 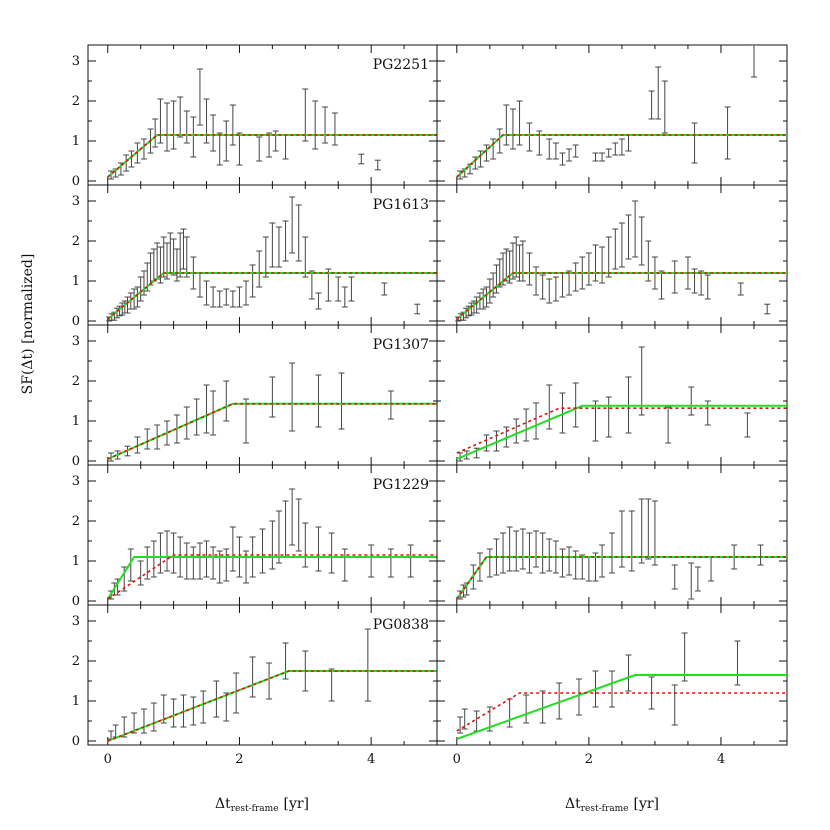 What do you see at coordinates (612, 535) in the screenshot?
I see `panel-pg1229-right` at bounding box center [612, 535].